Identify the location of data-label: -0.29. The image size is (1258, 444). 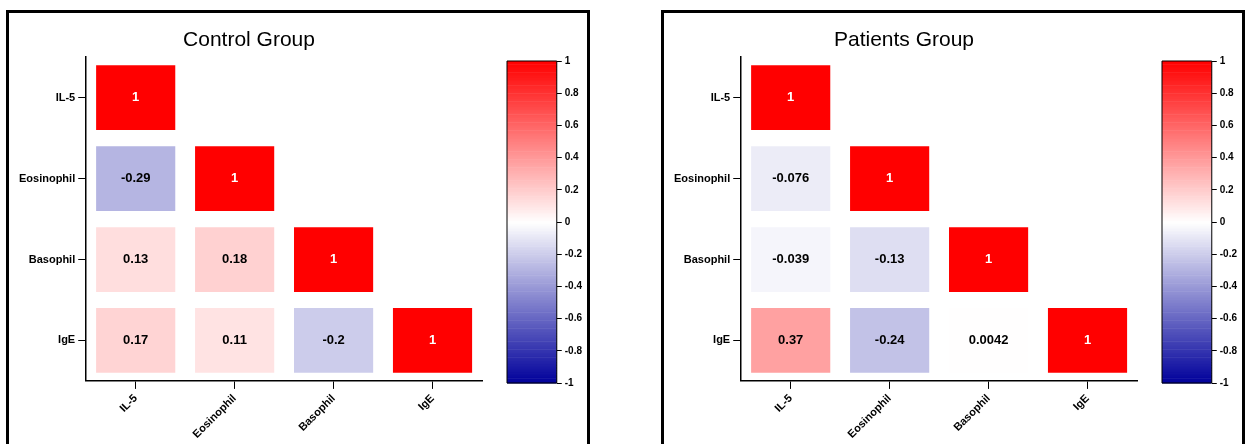
(135, 178).